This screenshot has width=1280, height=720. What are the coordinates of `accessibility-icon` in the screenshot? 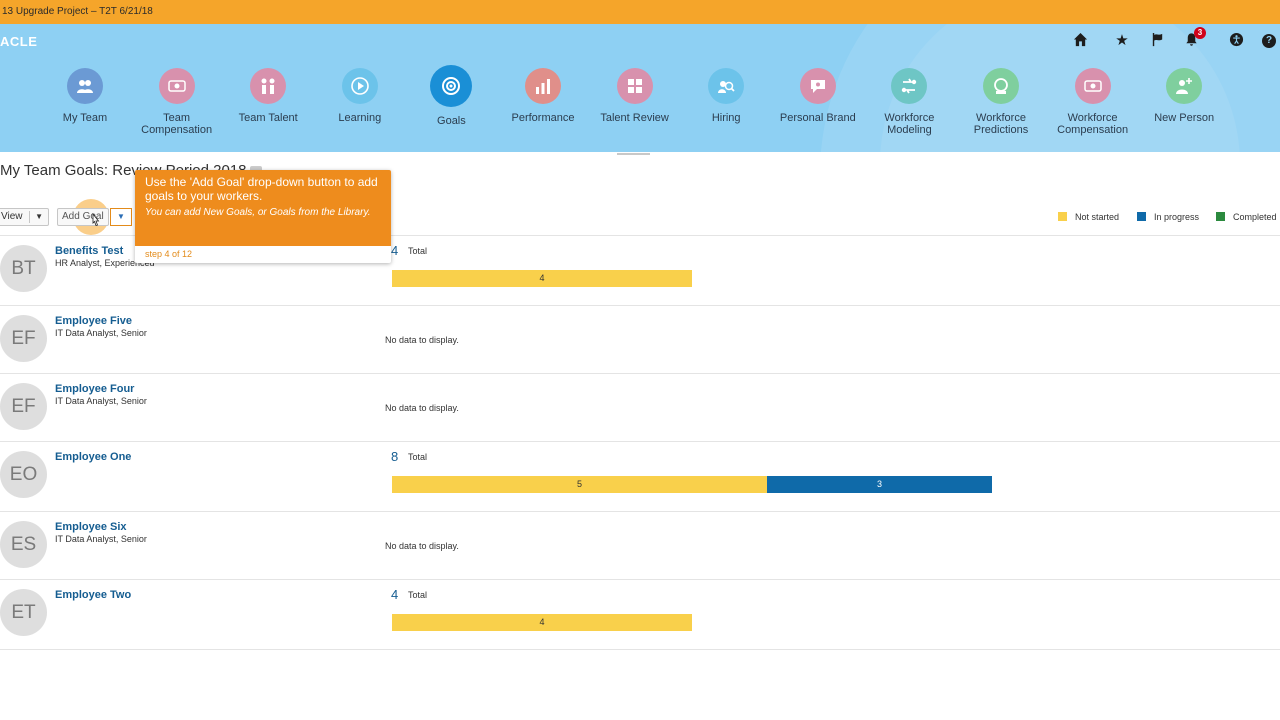 It's located at (1236, 41).